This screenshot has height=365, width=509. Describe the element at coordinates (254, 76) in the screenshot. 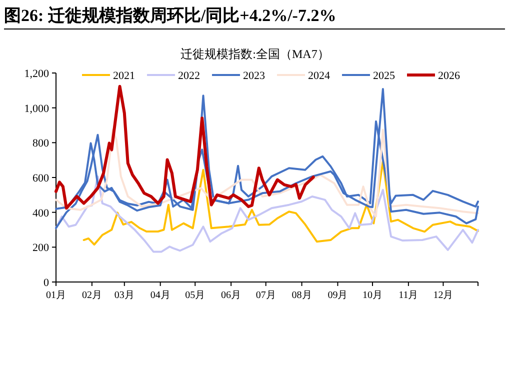

I see `legend-label: 2023` at that location.